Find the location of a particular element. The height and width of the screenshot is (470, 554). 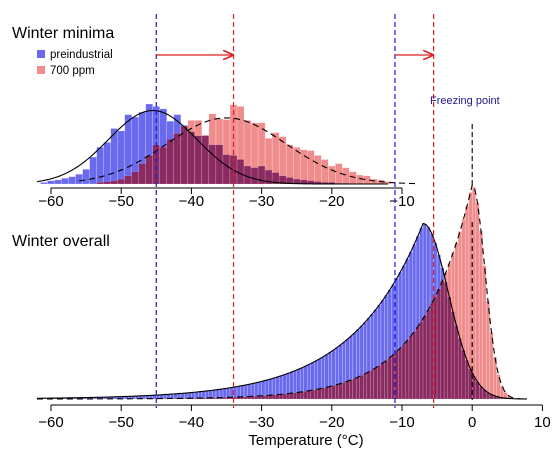

overall-x-tick-label: −60 is located at coordinates (50, 422).